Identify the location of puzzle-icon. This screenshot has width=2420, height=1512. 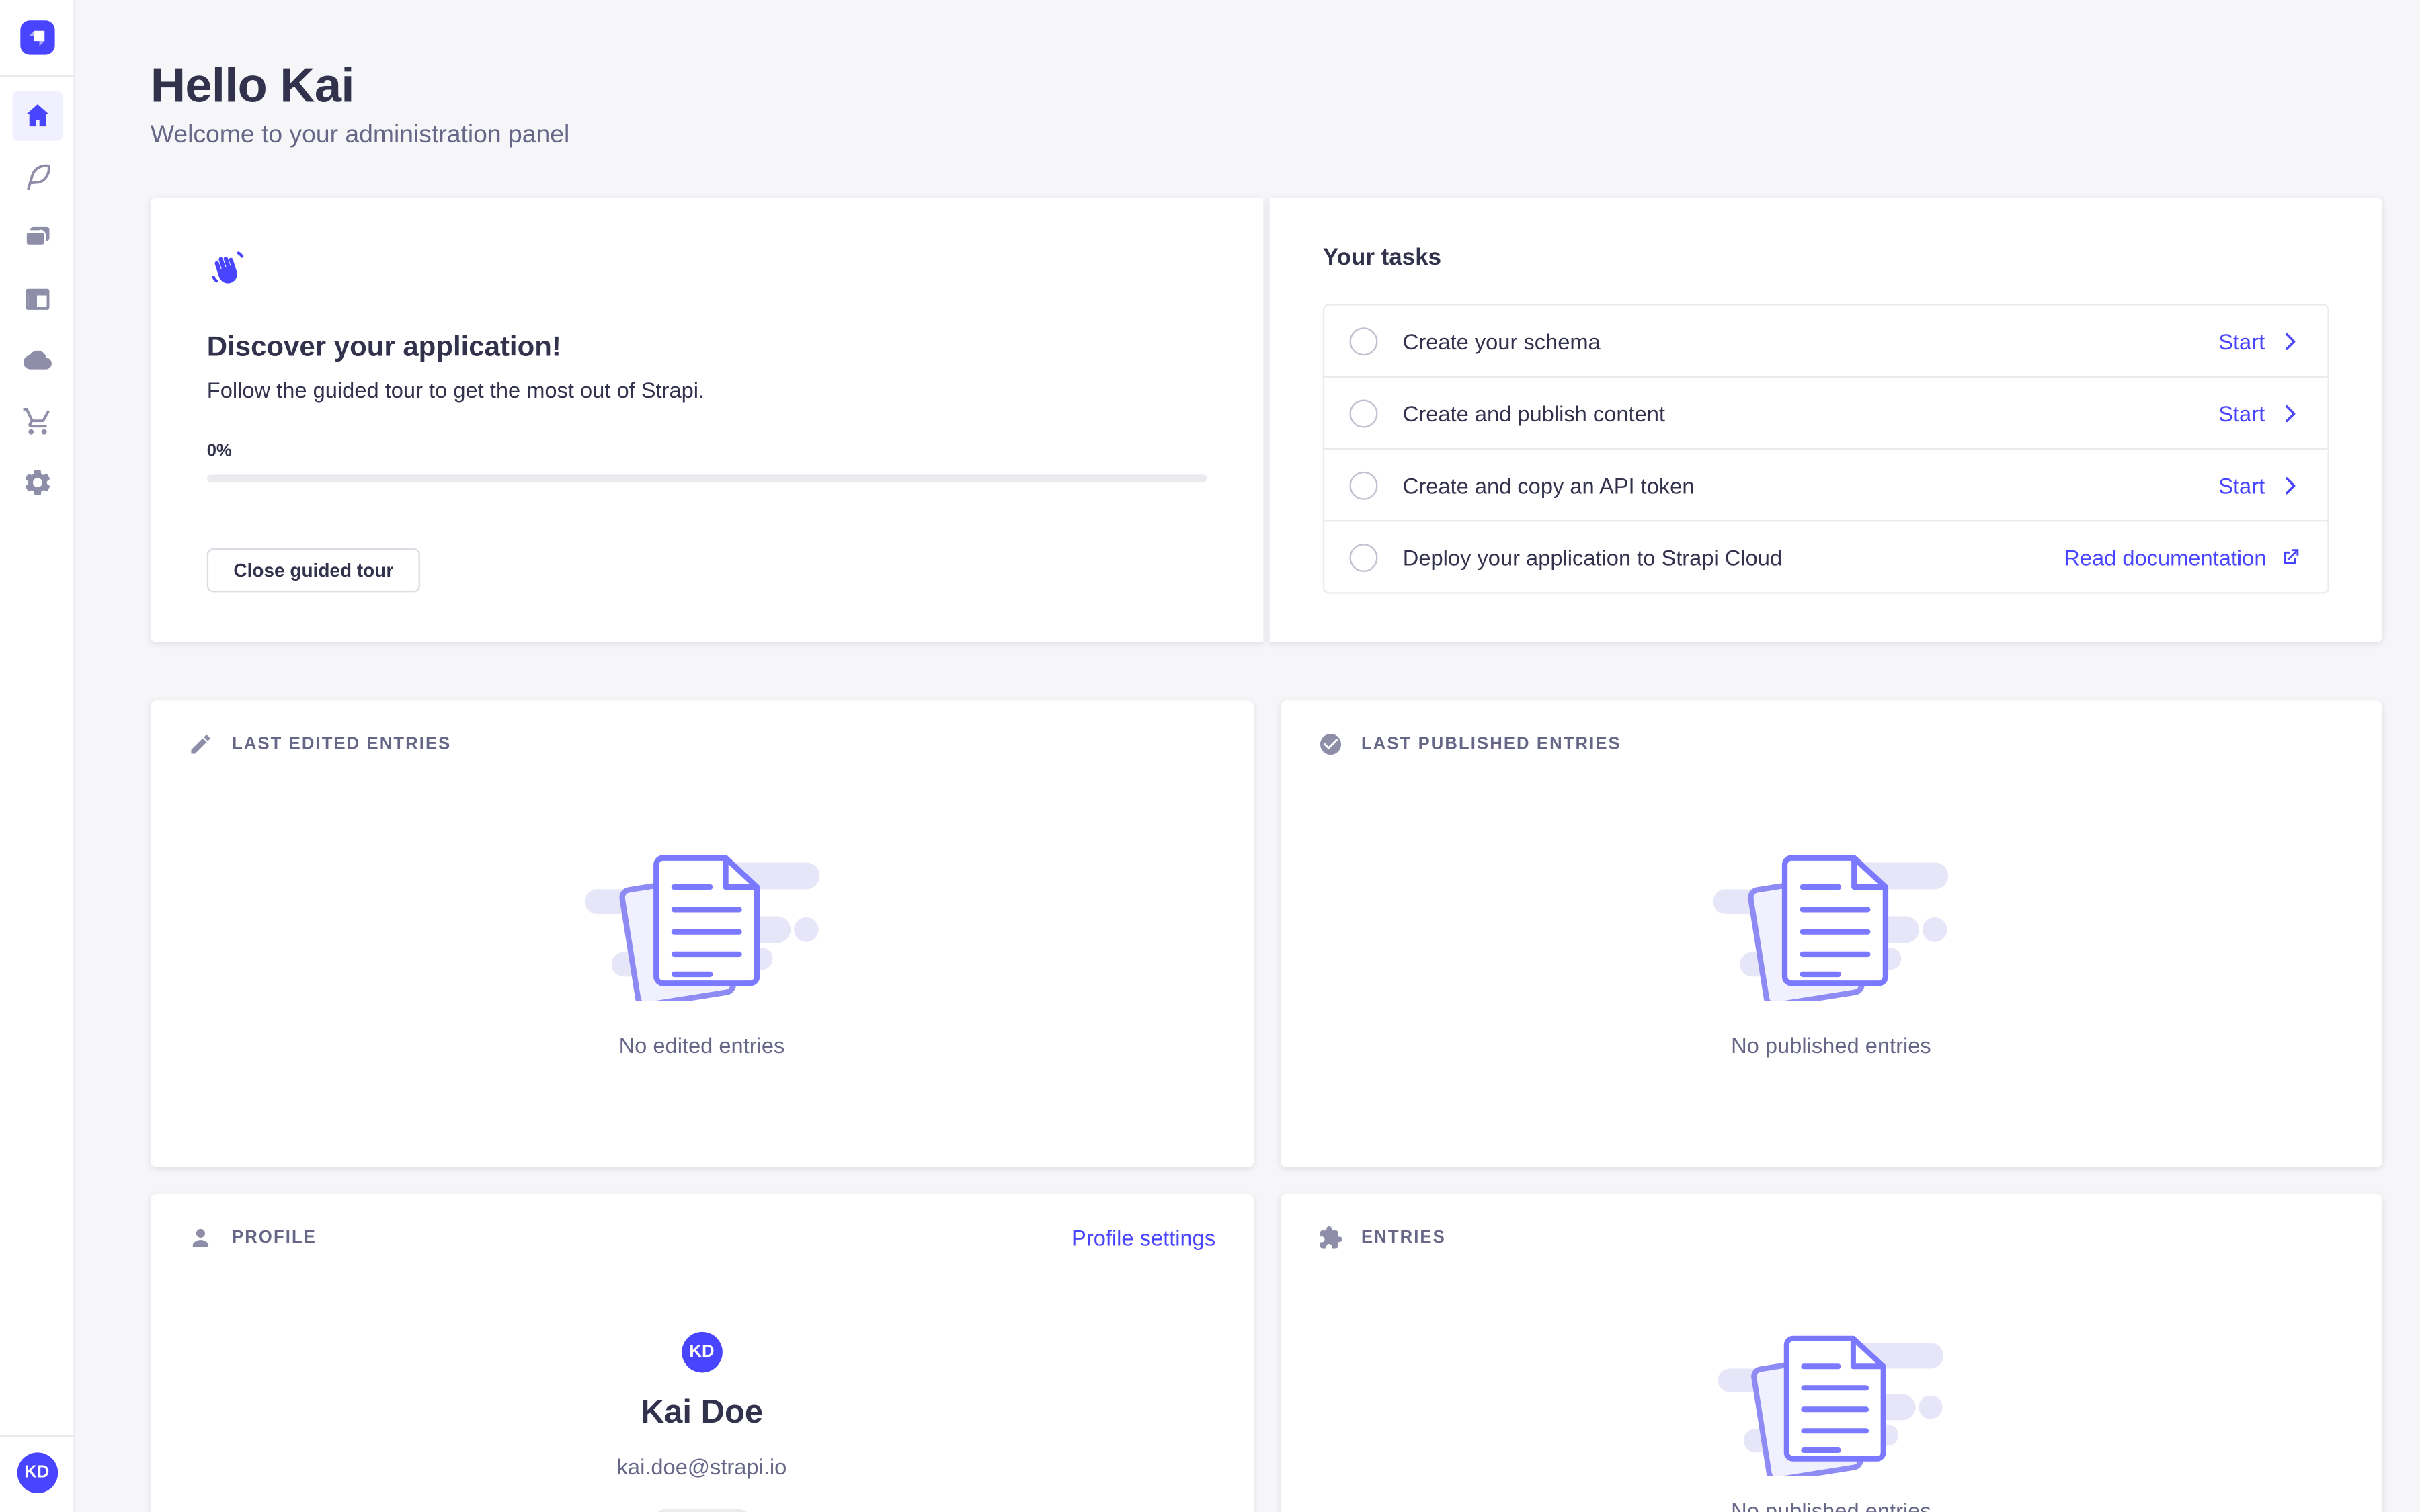
(1330, 1237).